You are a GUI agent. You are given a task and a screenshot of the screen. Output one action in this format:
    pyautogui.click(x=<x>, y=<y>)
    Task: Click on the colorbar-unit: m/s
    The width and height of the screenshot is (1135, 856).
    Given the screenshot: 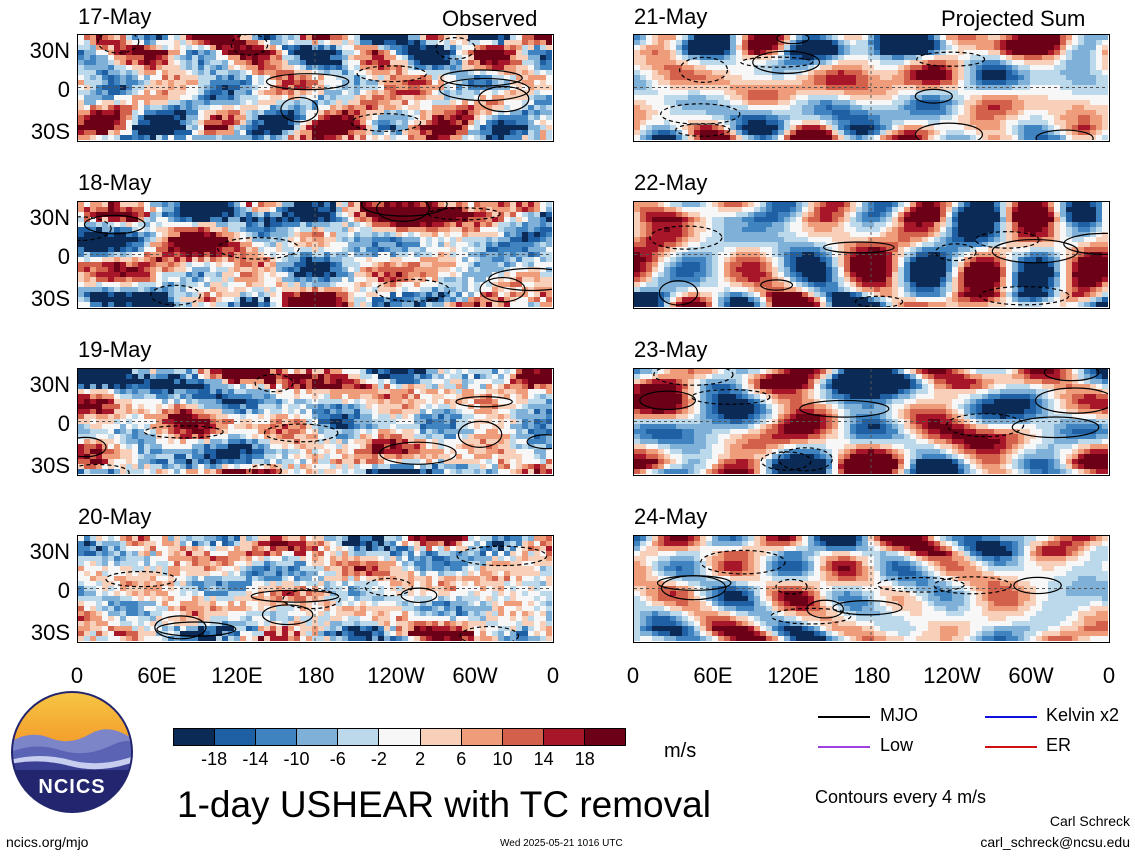 What is the action you would take?
    pyautogui.click(x=680, y=751)
    